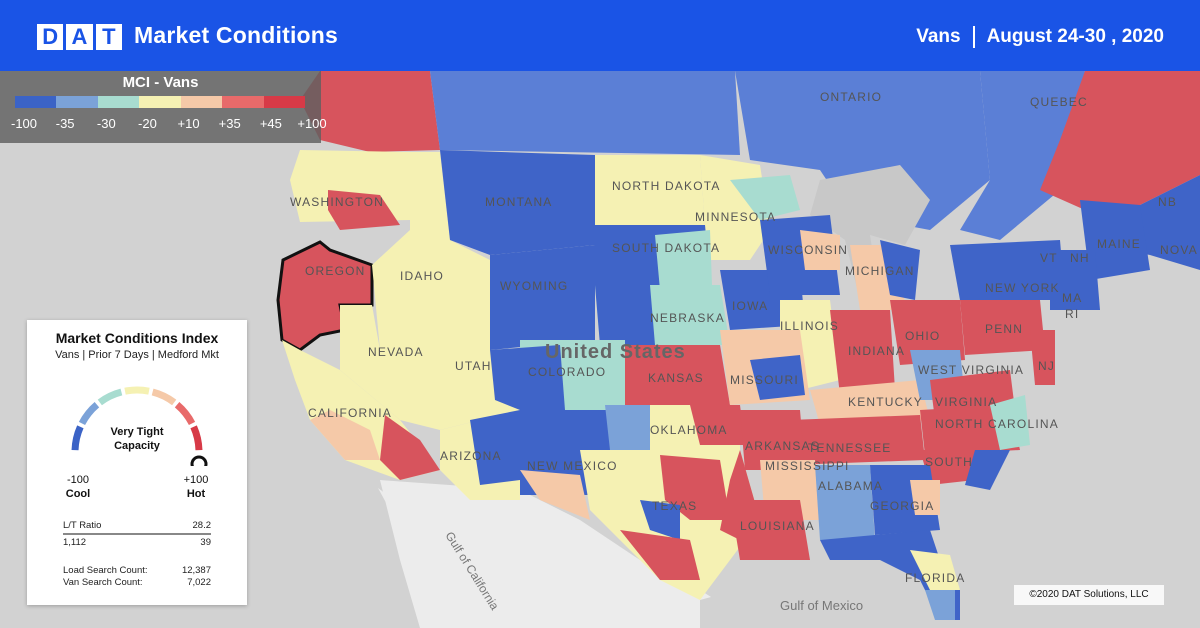 Image resolution: width=1200 pixels, height=628 pixels. I want to click on region-south-dakota-east, so click(683, 260).